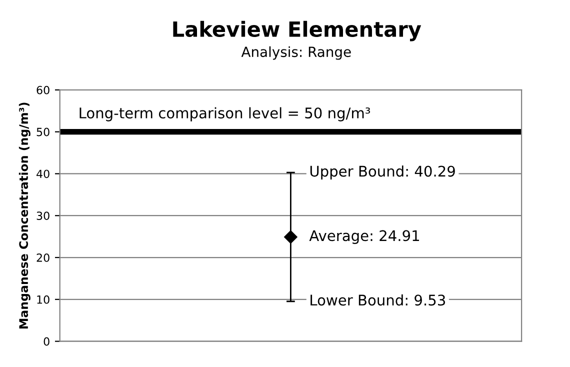  What do you see at coordinates (43, 257) in the screenshot?
I see `y-tick-label: 20` at bounding box center [43, 257].